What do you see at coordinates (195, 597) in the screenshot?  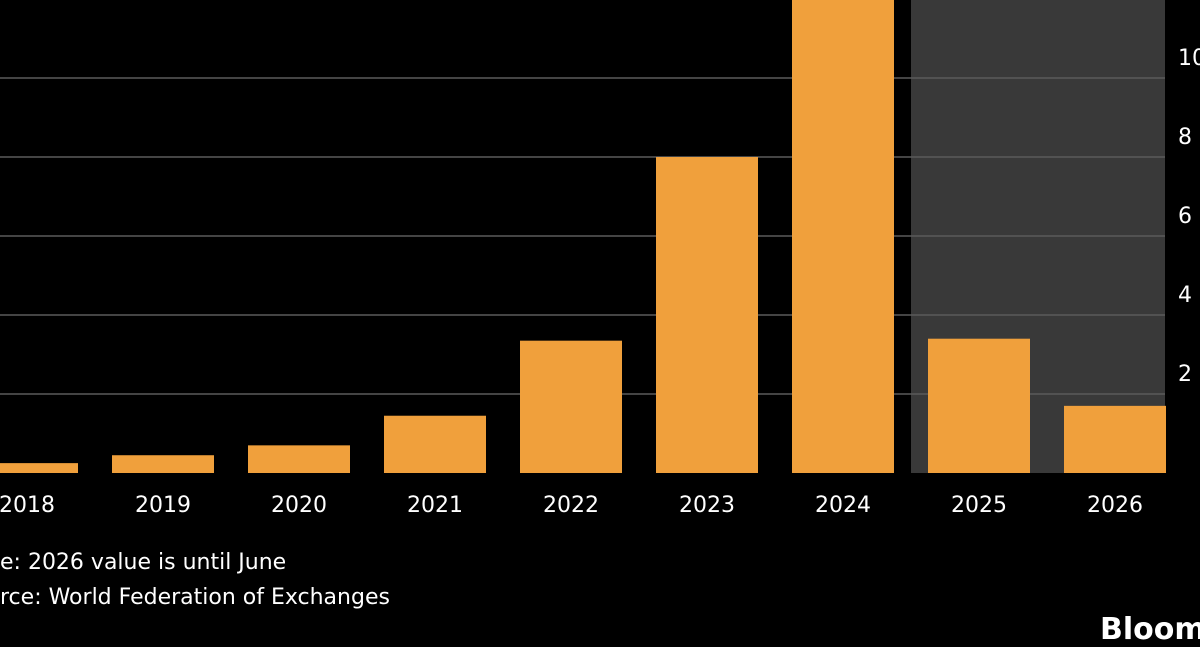 I see `chart-source: rce: World Federation of Exchanges` at bounding box center [195, 597].